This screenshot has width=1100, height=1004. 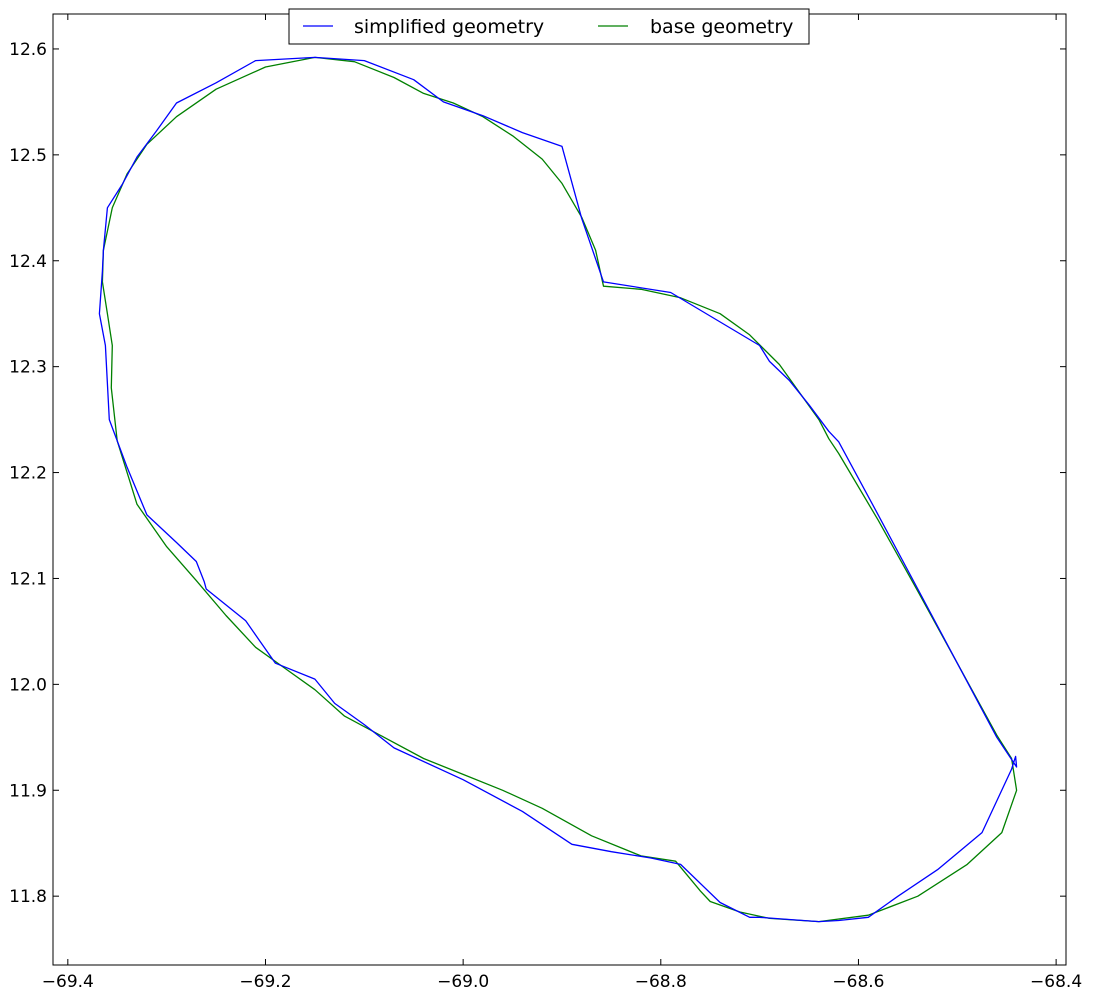 What do you see at coordinates (28, 262) in the screenshot?
I see `y-tick-label: 12.4` at bounding box center [28, 262].